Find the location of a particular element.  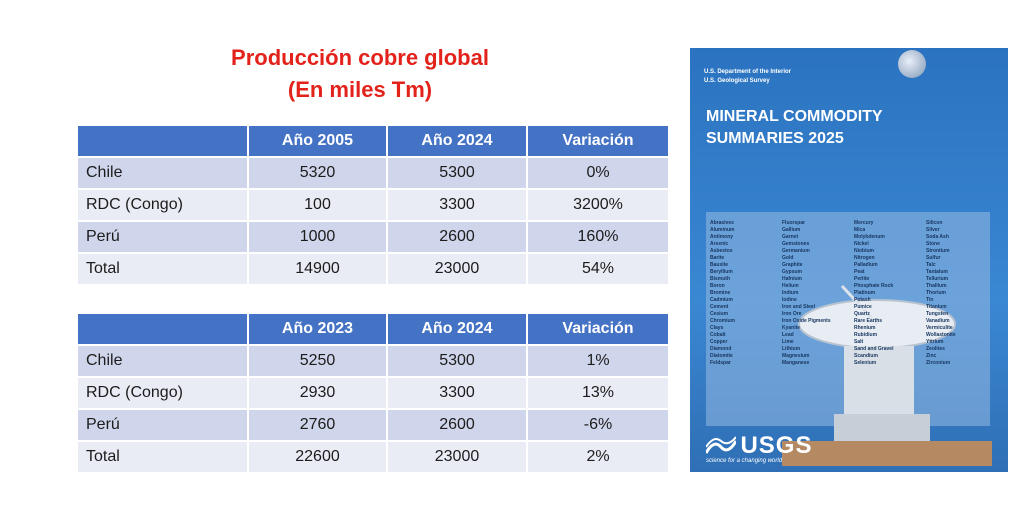

mineral-name: Soda Ash is located at coordinates (937, 237).